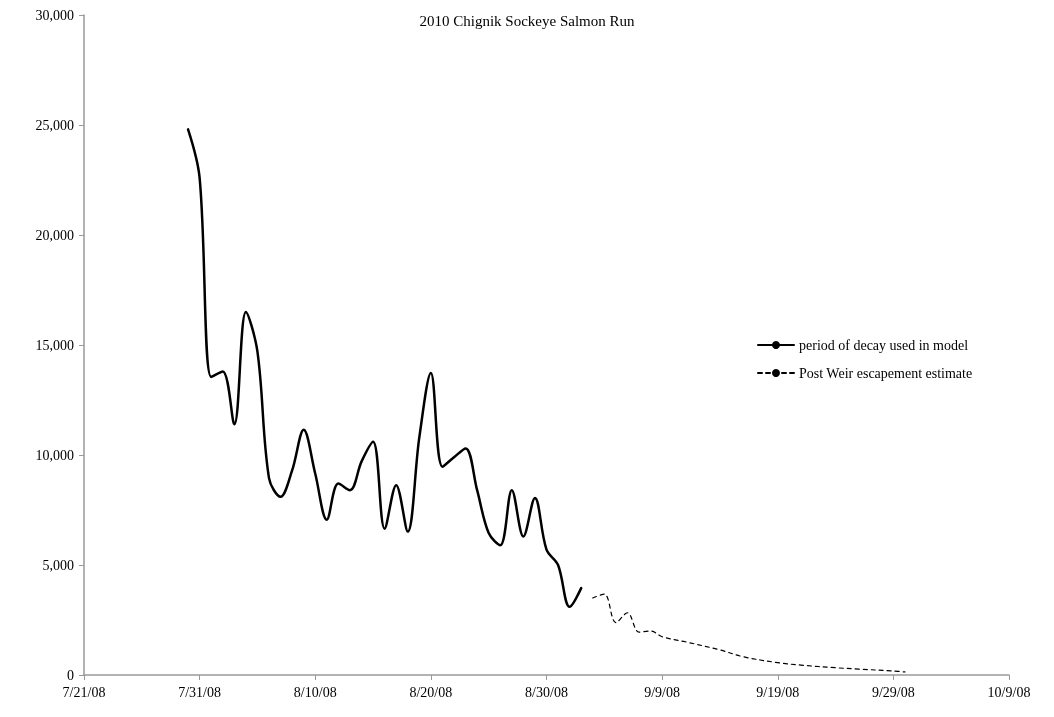  I want to click on y-tick-label: 15,000, so click(54, 345).